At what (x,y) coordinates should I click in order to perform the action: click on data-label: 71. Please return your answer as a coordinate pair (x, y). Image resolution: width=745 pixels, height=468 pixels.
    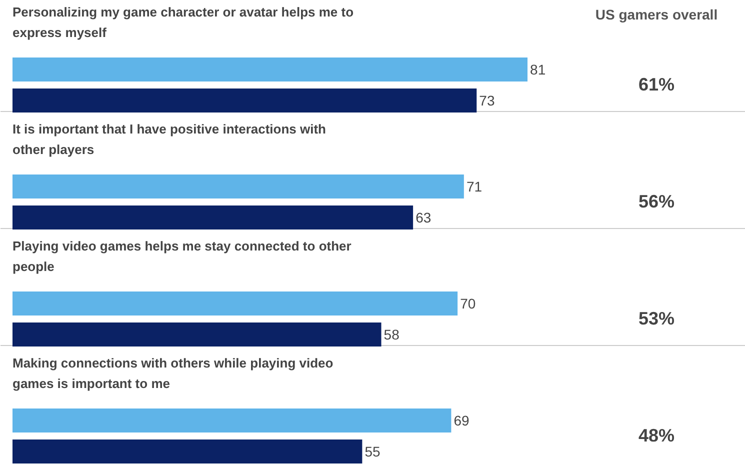
    Looking at the image, I should click on (474, 186).